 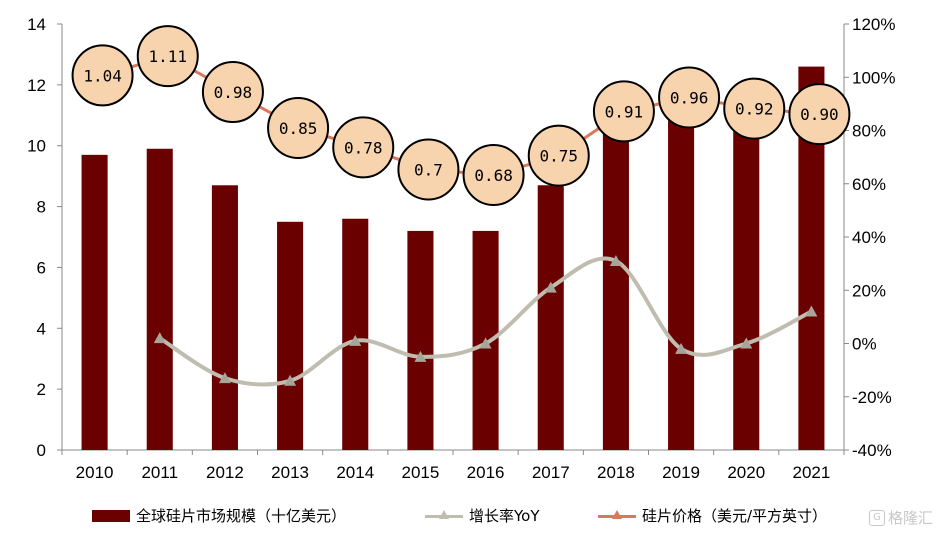 I want to click on price-data-label: 0.78, so click(x=363, y=147).